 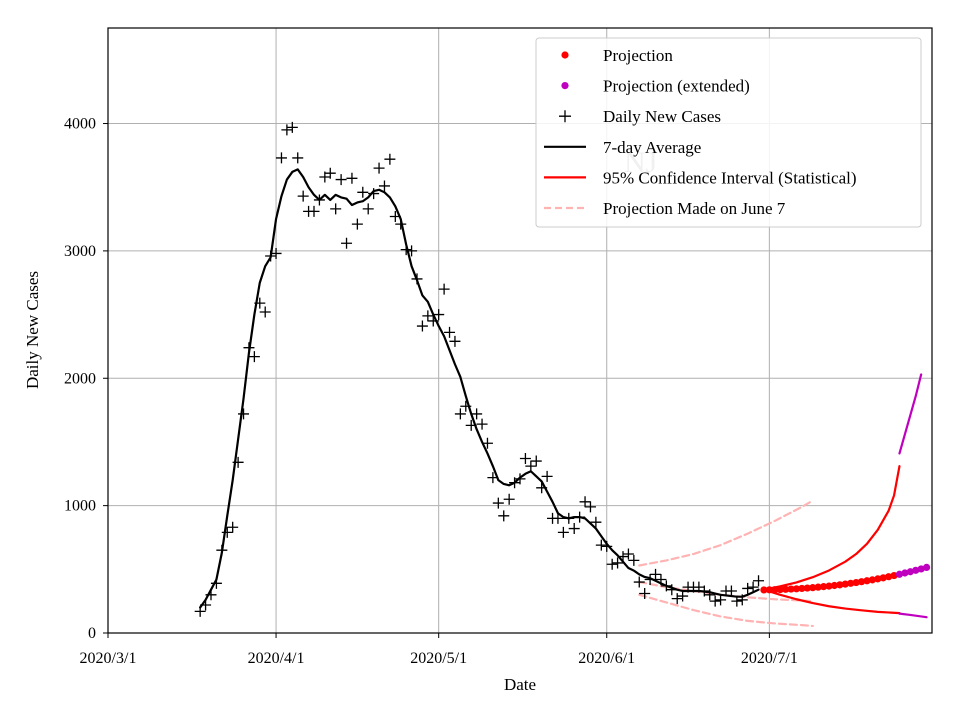 I want to click on y-tick-label: 0, so click(x=92, y=633).